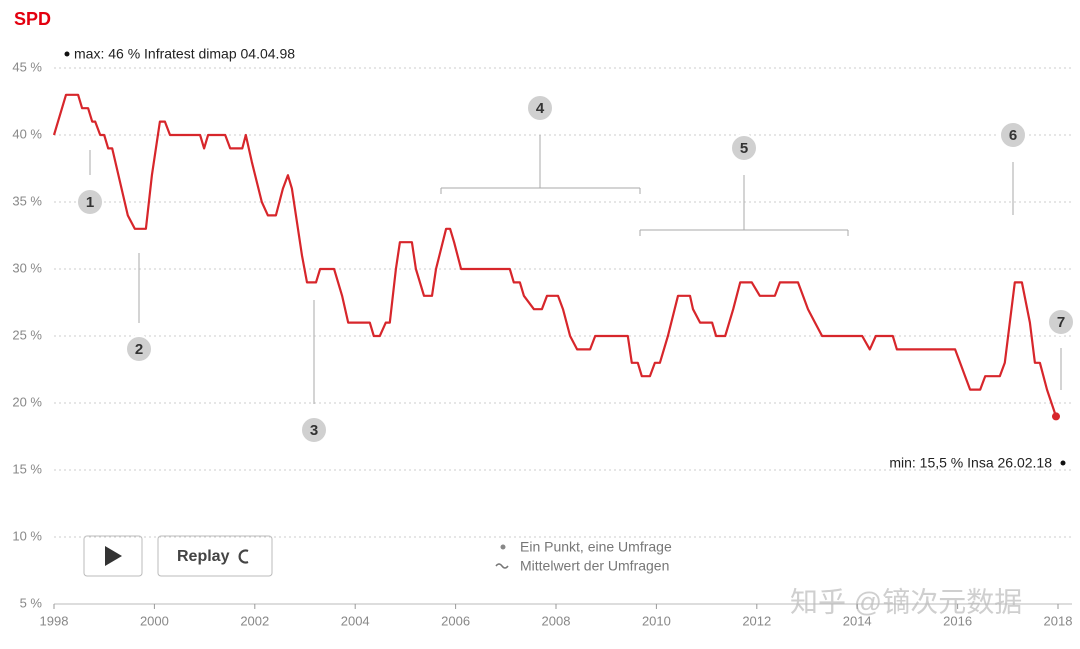 The image size is (1080, 649). Describe the element at coordinates (184, 54) in the screenshot. I see `max-label: max: 46 % Infratest dimap 04.04.98` at that location.